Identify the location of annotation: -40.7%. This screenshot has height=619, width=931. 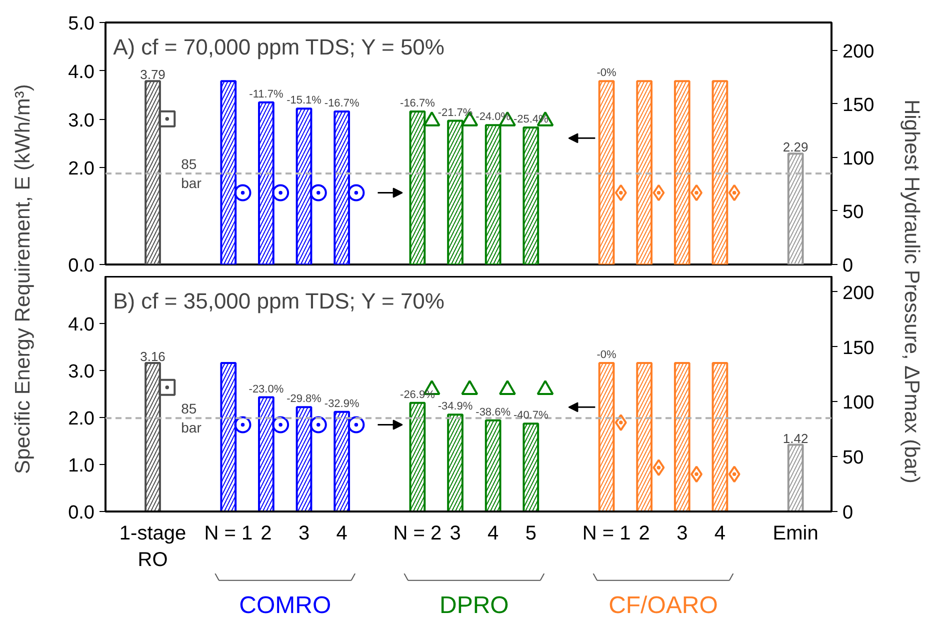
(531, 416).